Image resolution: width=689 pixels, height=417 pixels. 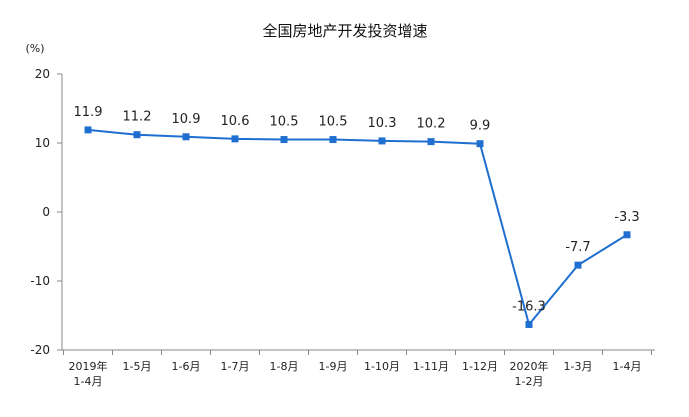 I want to click on data-label: 9.9, so click(x=480, y=126).